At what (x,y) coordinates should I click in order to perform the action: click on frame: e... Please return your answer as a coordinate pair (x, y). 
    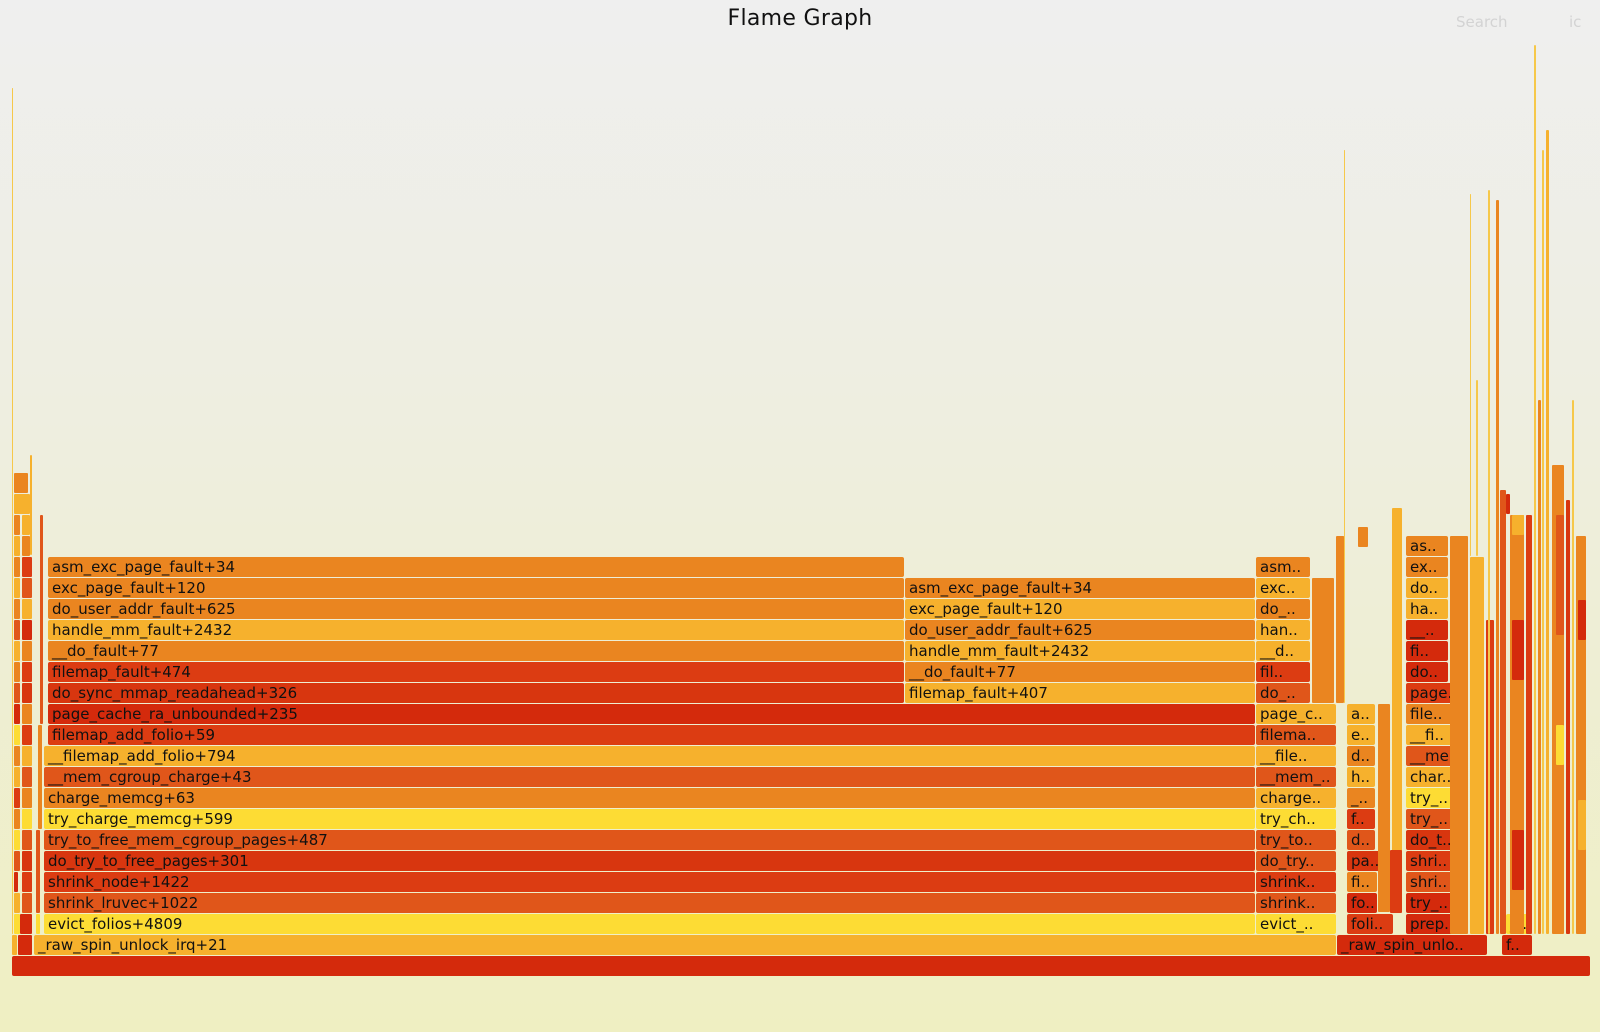
    Looking at the image, I should click on (1361, 735).